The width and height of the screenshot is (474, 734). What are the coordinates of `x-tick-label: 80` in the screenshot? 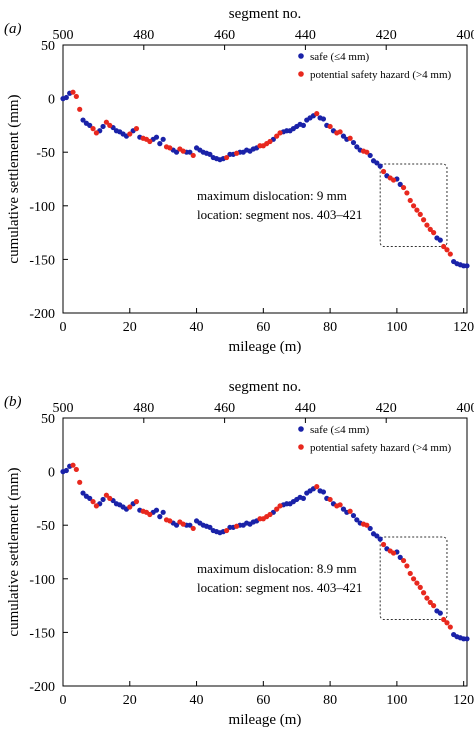 It's located at (330, 327).